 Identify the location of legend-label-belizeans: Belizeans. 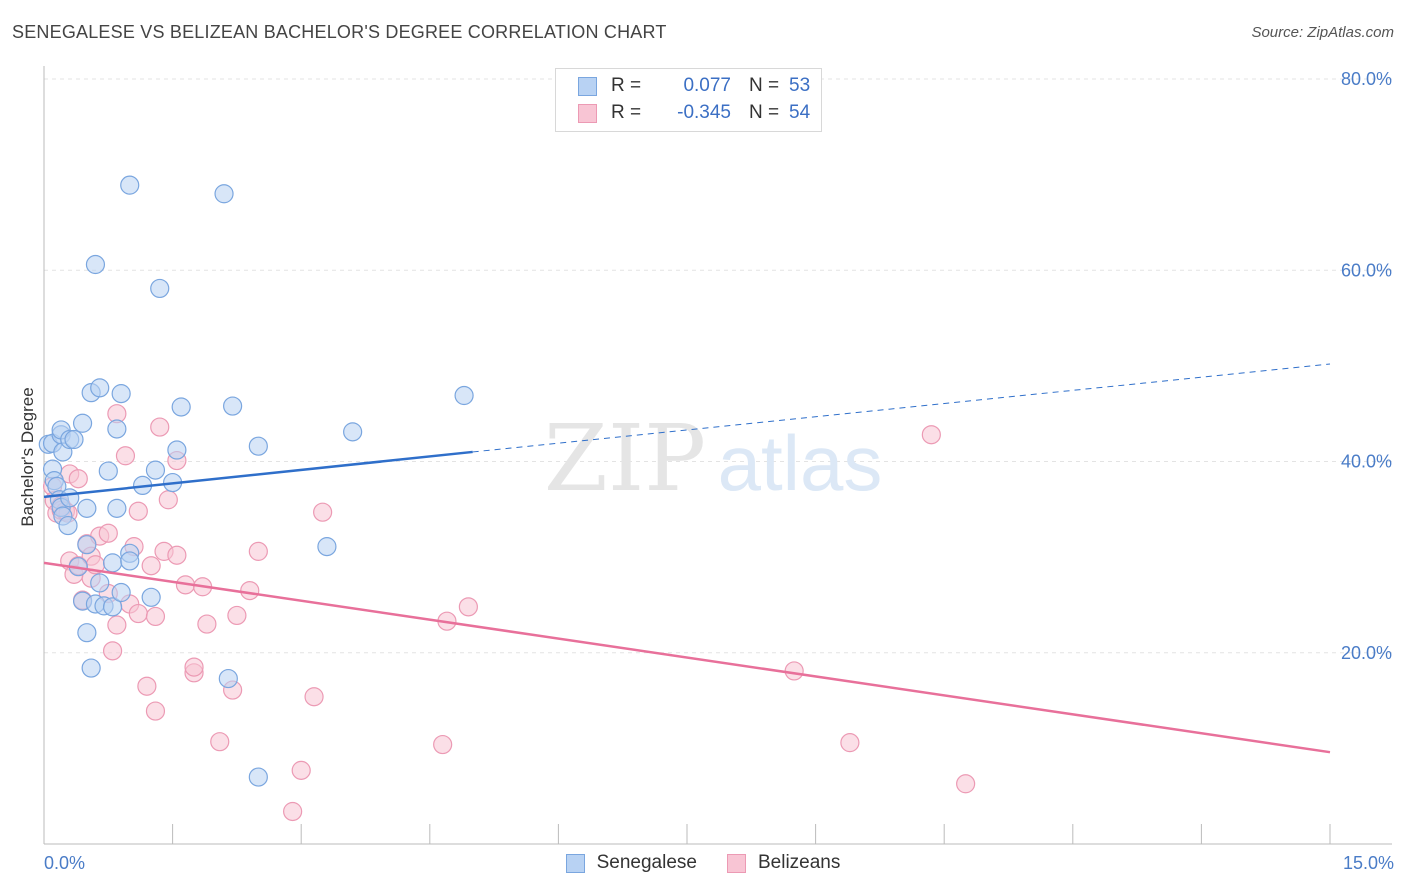
(799, 862).